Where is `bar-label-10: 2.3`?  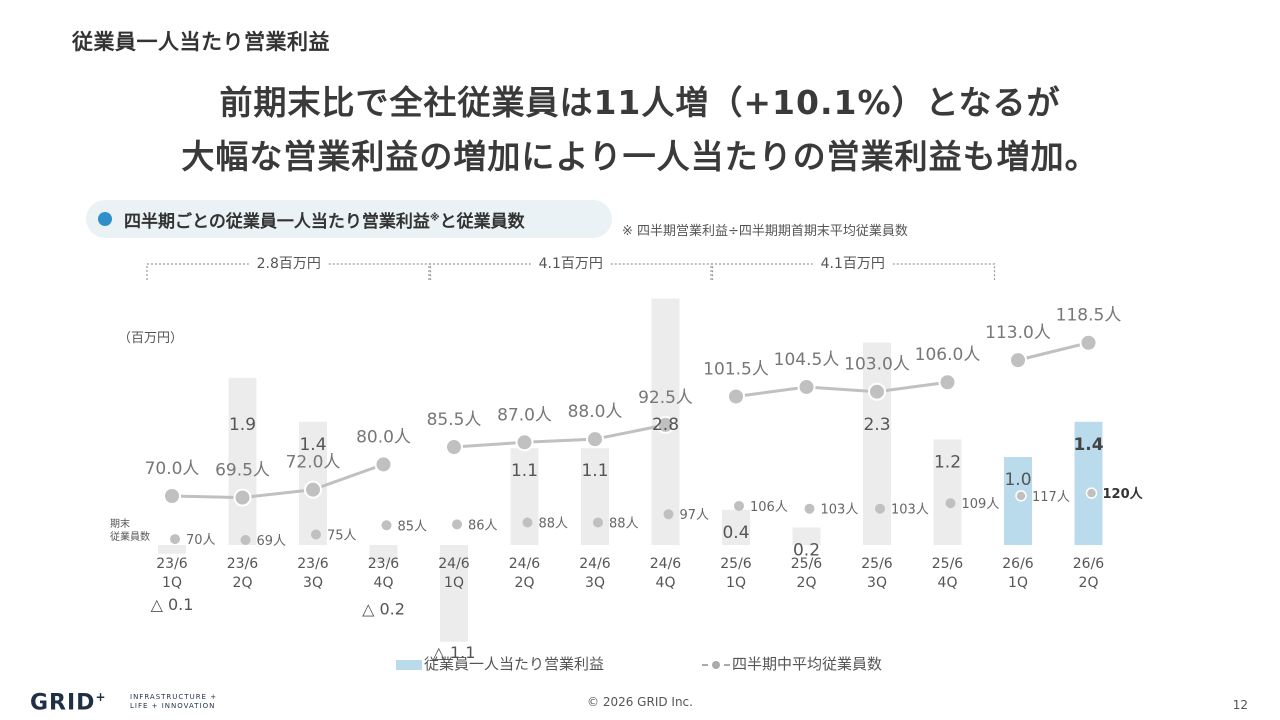
bar-label-10: 2.3 is located at coordinates (876, 425).